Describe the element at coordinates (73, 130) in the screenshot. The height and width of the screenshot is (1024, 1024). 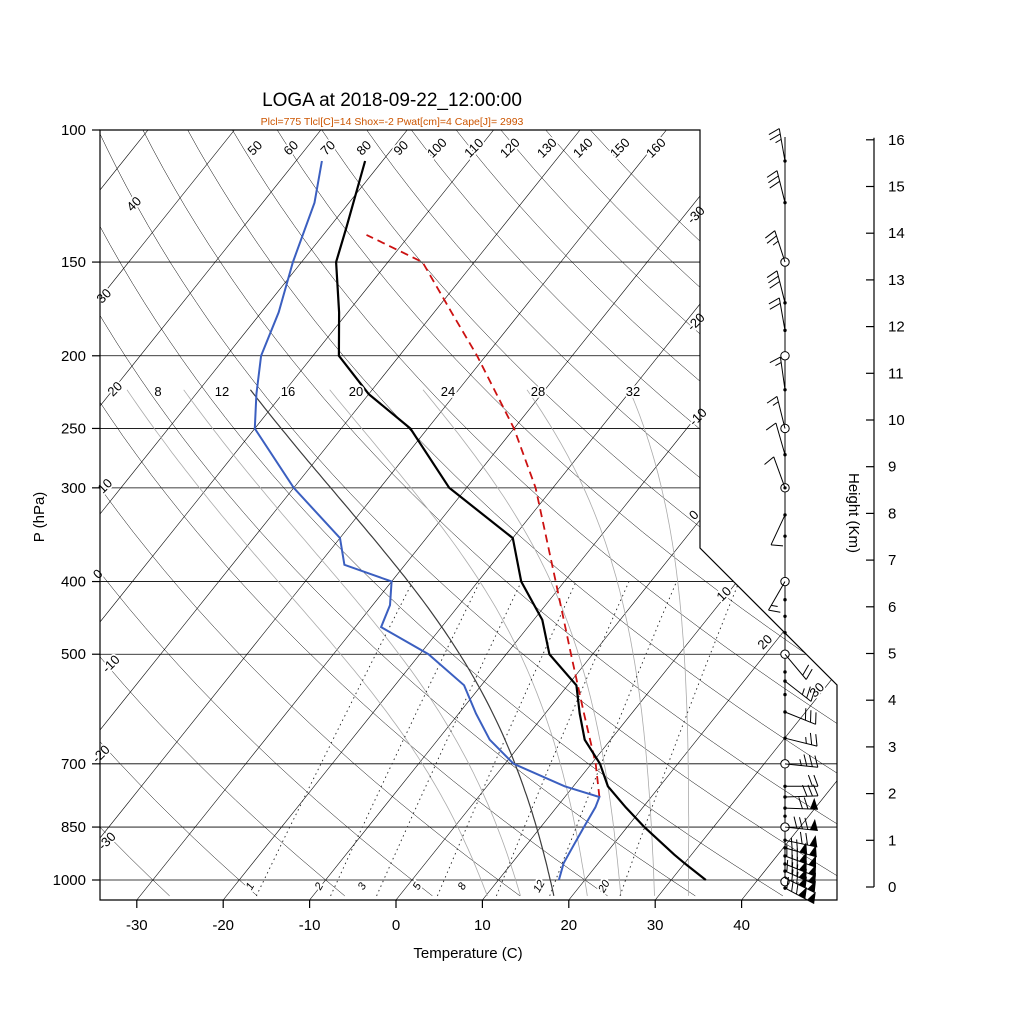
I see `pressure-tick-label: 100` at that location.